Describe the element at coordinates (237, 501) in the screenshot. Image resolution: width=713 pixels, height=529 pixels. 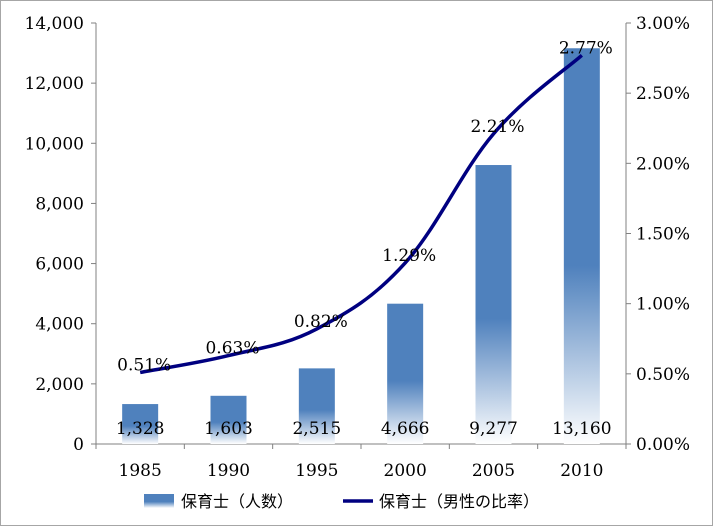
I see `legend-bar-label: 保育士（人数）` at that location.